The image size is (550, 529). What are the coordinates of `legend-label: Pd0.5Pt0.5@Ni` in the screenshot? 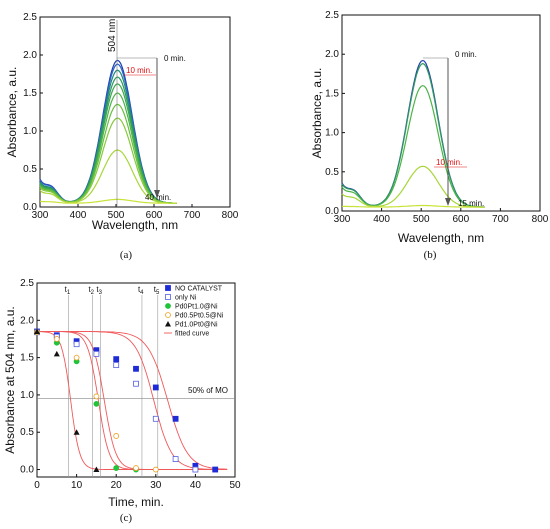 It's located at (199, 316).